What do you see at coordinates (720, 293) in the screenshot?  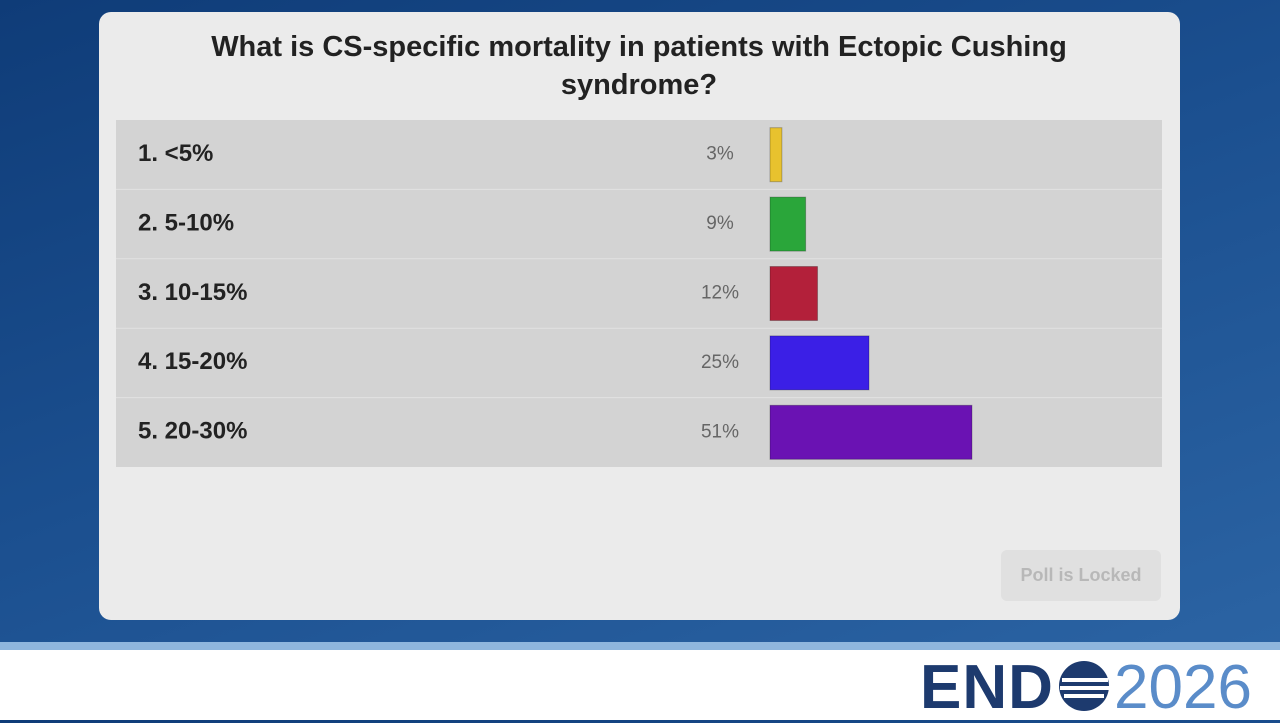 I see `percent-label: 12%` at bounding box center [720, 293].